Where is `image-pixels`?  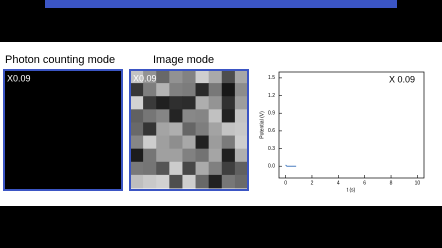
image-pixels is located at coordinates (189, 129).